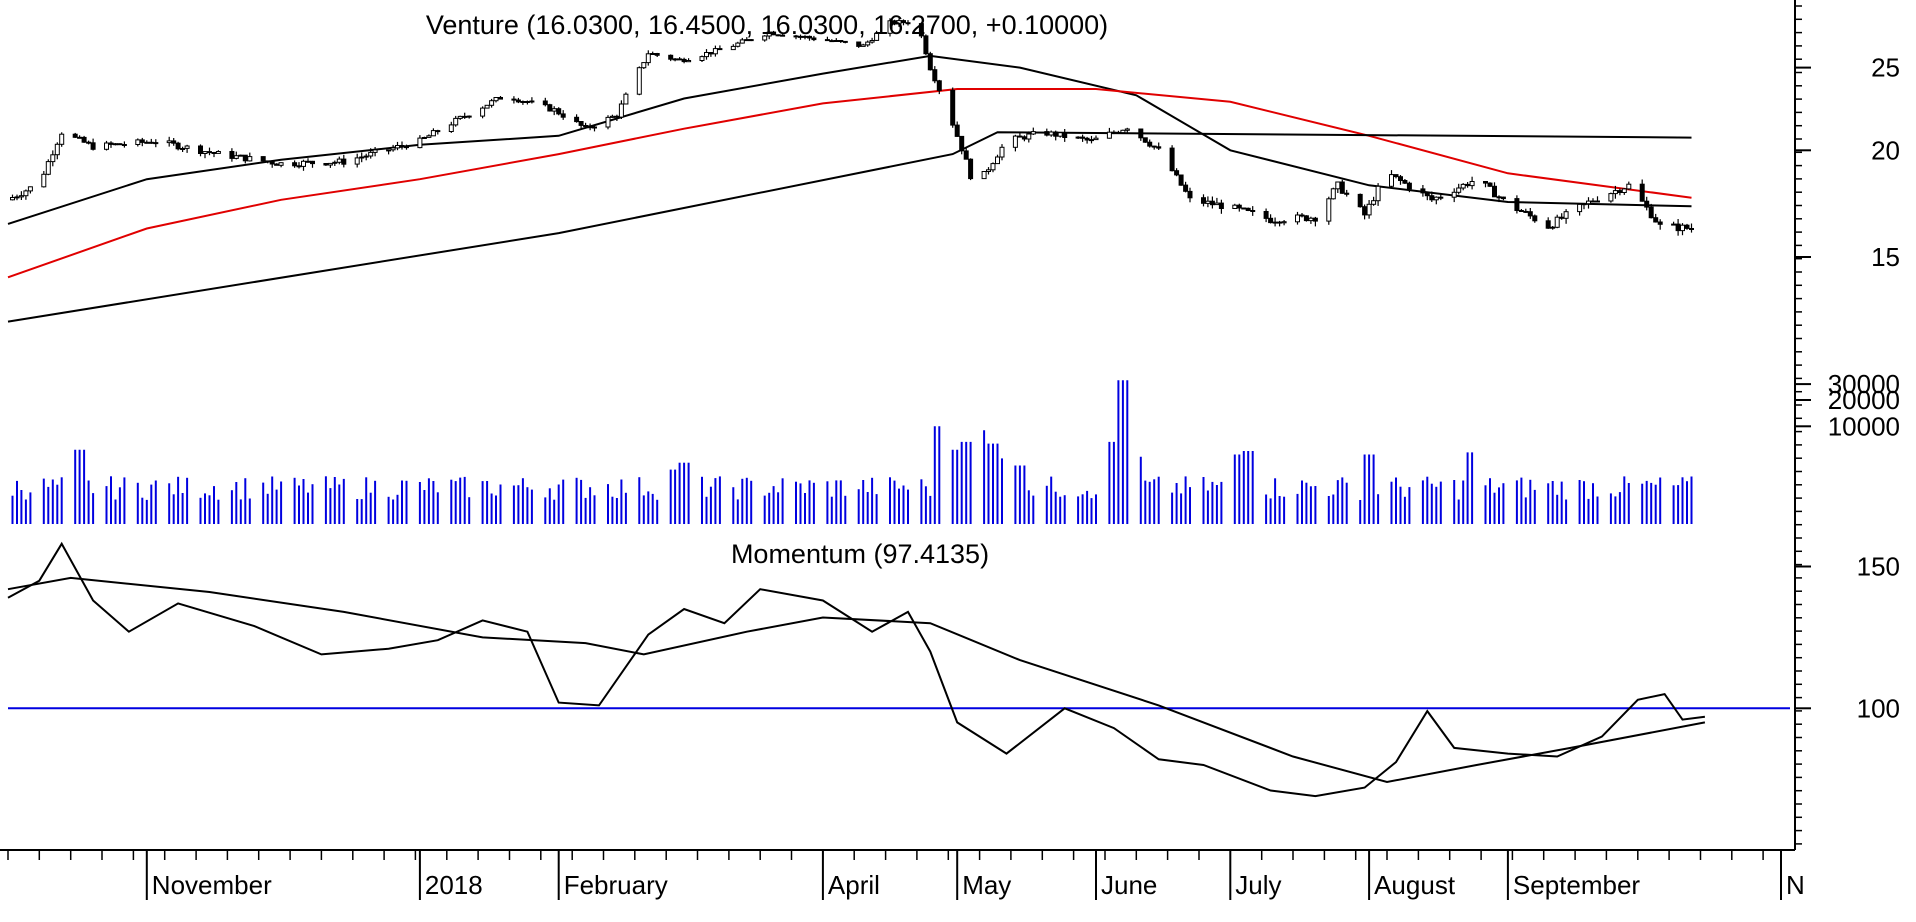 The image size is (1916, 922). Describe the element at coordinates (1878, 708) in the screenshot. I see `momentum-tick-label: 100` at that location.